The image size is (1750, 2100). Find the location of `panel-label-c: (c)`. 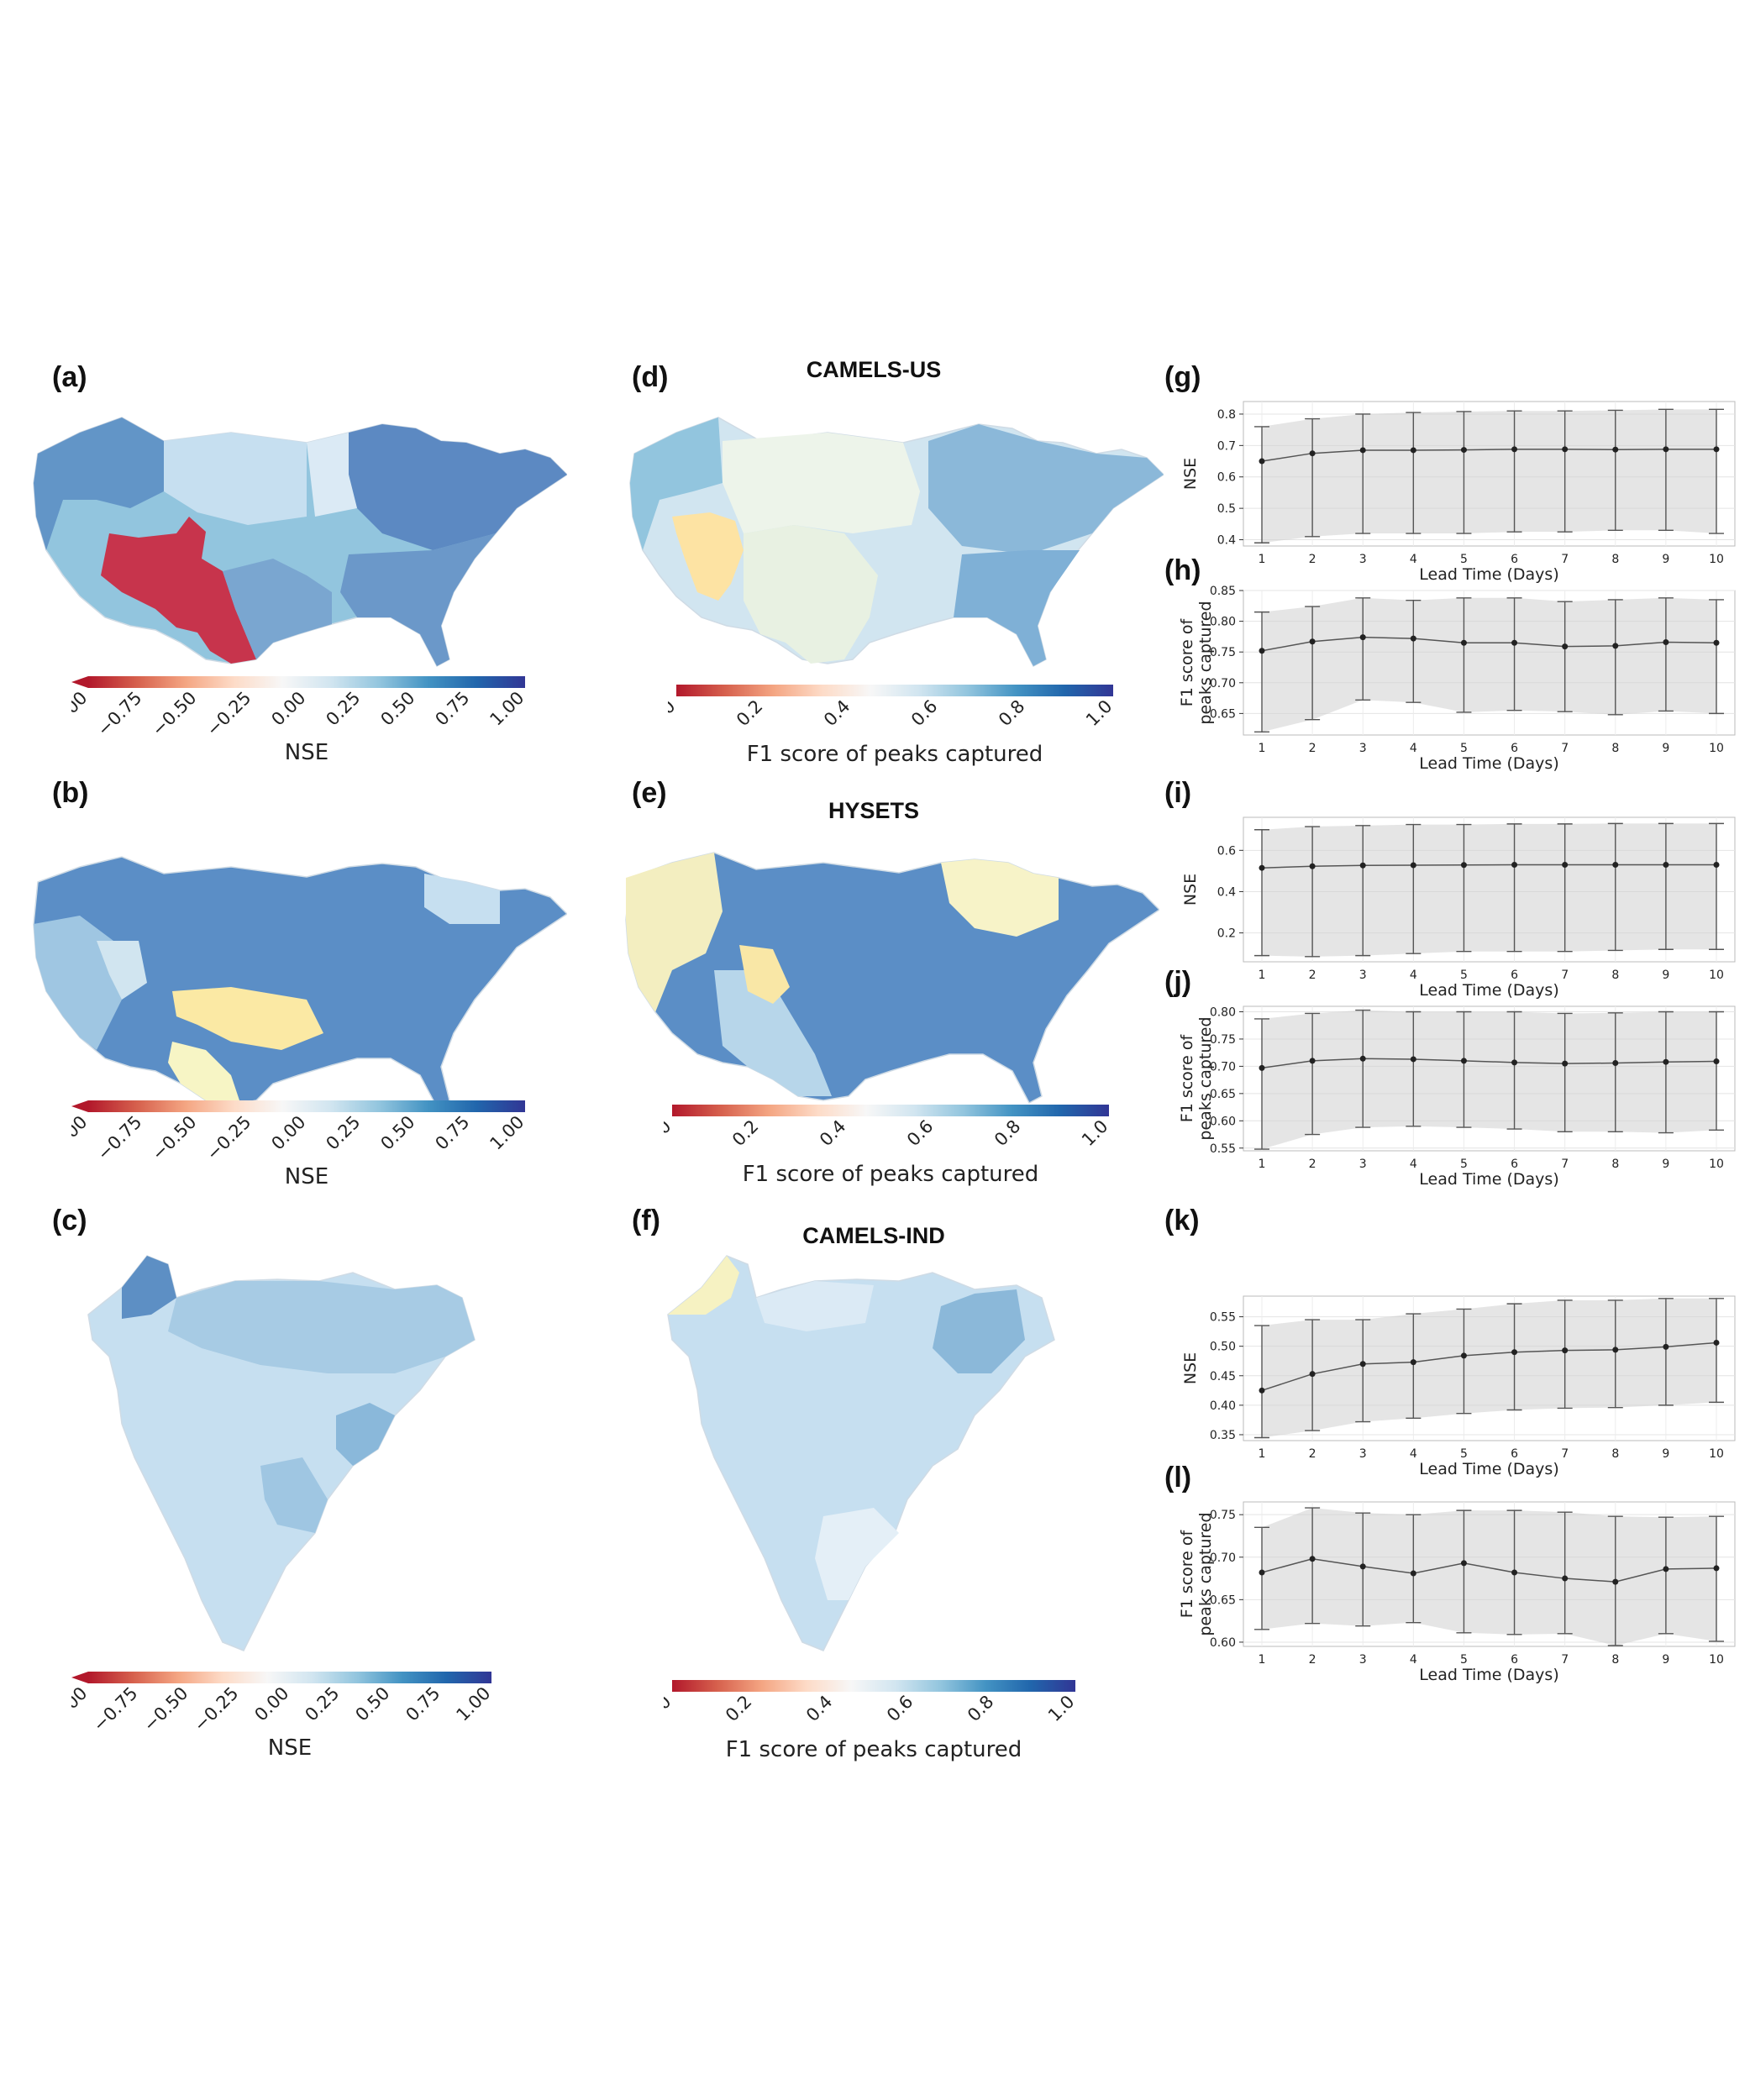

panel-label-c: (c) is located at coordinates (69, 1220).